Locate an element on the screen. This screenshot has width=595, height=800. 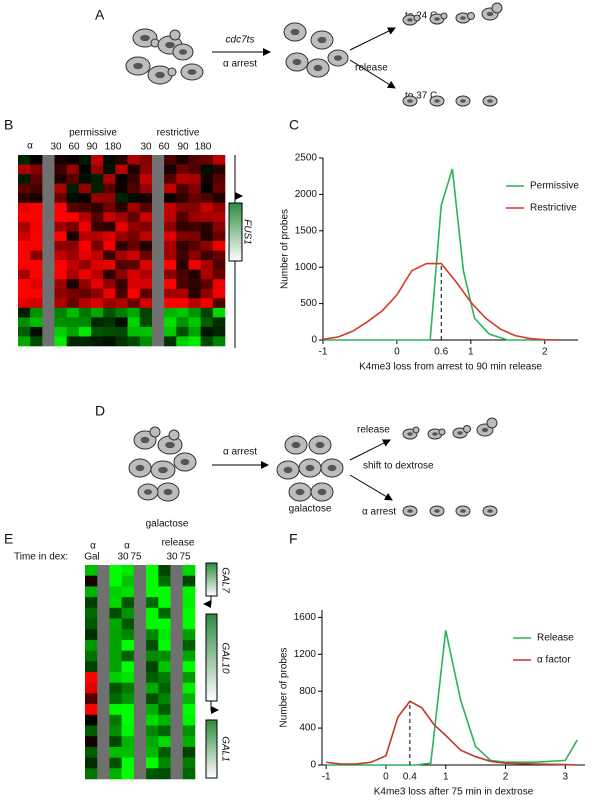
time-label: 30 is located at coordinates (146, 147).